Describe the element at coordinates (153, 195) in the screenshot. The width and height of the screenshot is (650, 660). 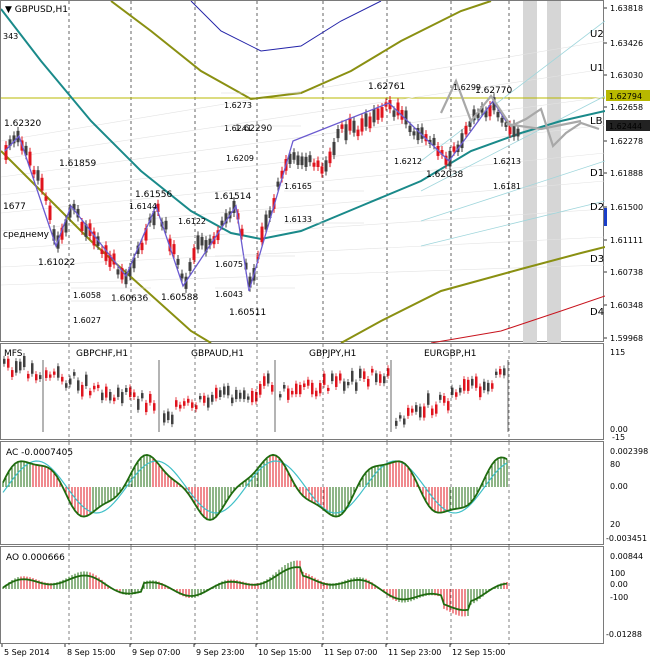
I see `swing-high-label: 1.61556` at that location.